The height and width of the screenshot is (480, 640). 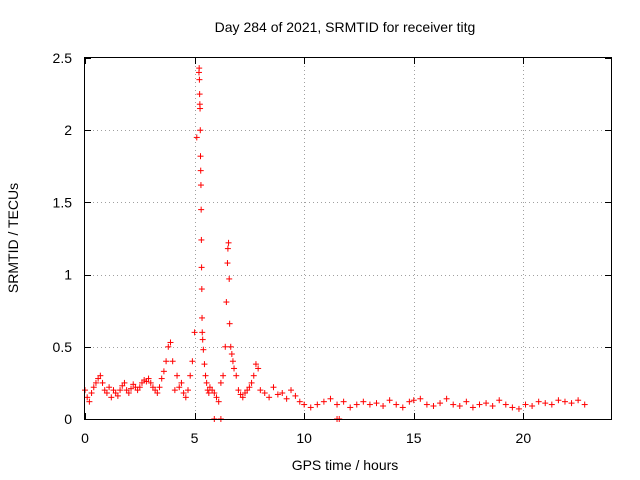 What do you see at coordinates (345, 465) in the screenshot?
I see `x-axis-label: GPS time / hours` at bounding box center [345, 465].